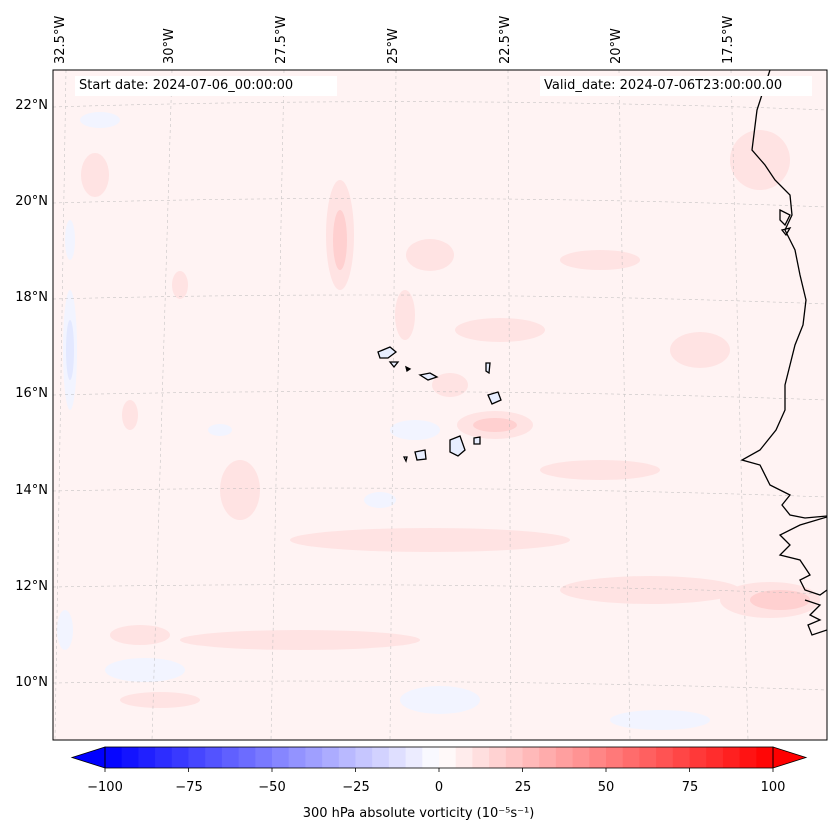 The height and width of the screenshot is (839, 837). Describe the element at coordinates (105, 787) in the screenshot. I see `colorbar-tick-minus-100: −100` at that location.